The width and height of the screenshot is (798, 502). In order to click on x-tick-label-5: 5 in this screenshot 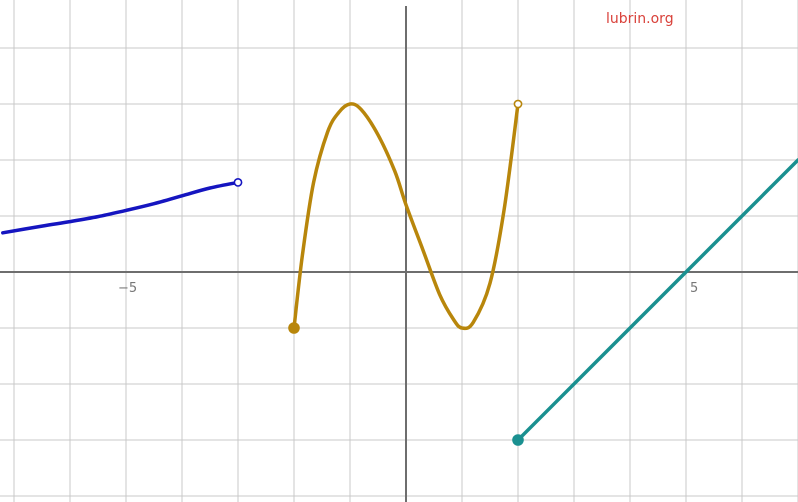, I will do `click(694, 288)`.